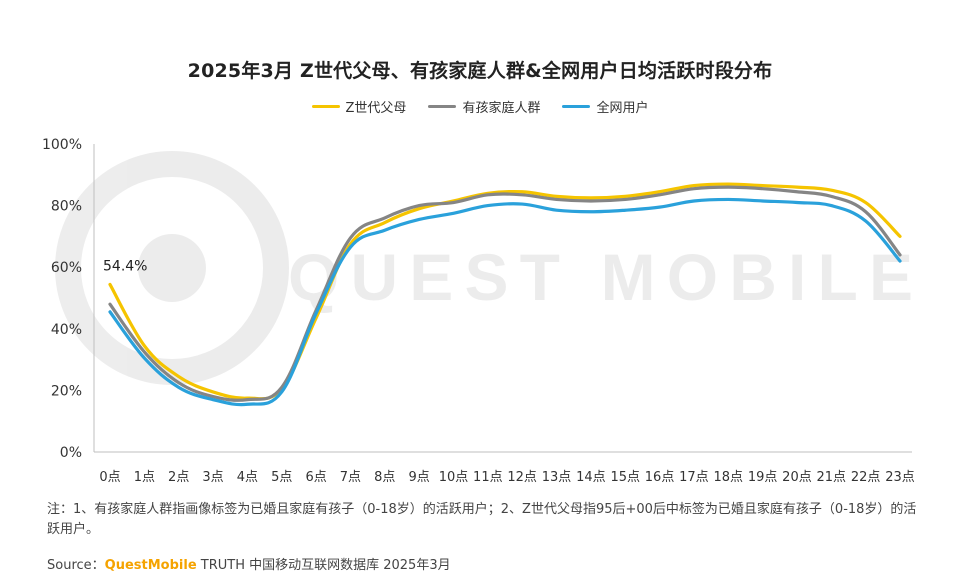 The height and width of the screenshot is (588, 960). I want to click on legend-item-families-with-kids: 有孩家庭人群, so click(484, 106).